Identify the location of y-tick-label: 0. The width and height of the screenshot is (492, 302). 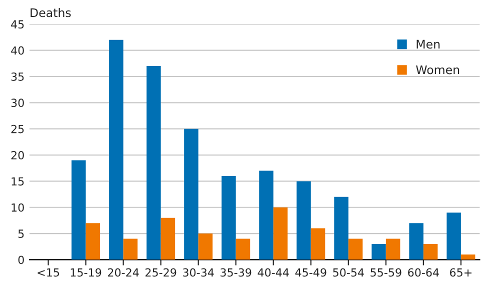
(21, 260).